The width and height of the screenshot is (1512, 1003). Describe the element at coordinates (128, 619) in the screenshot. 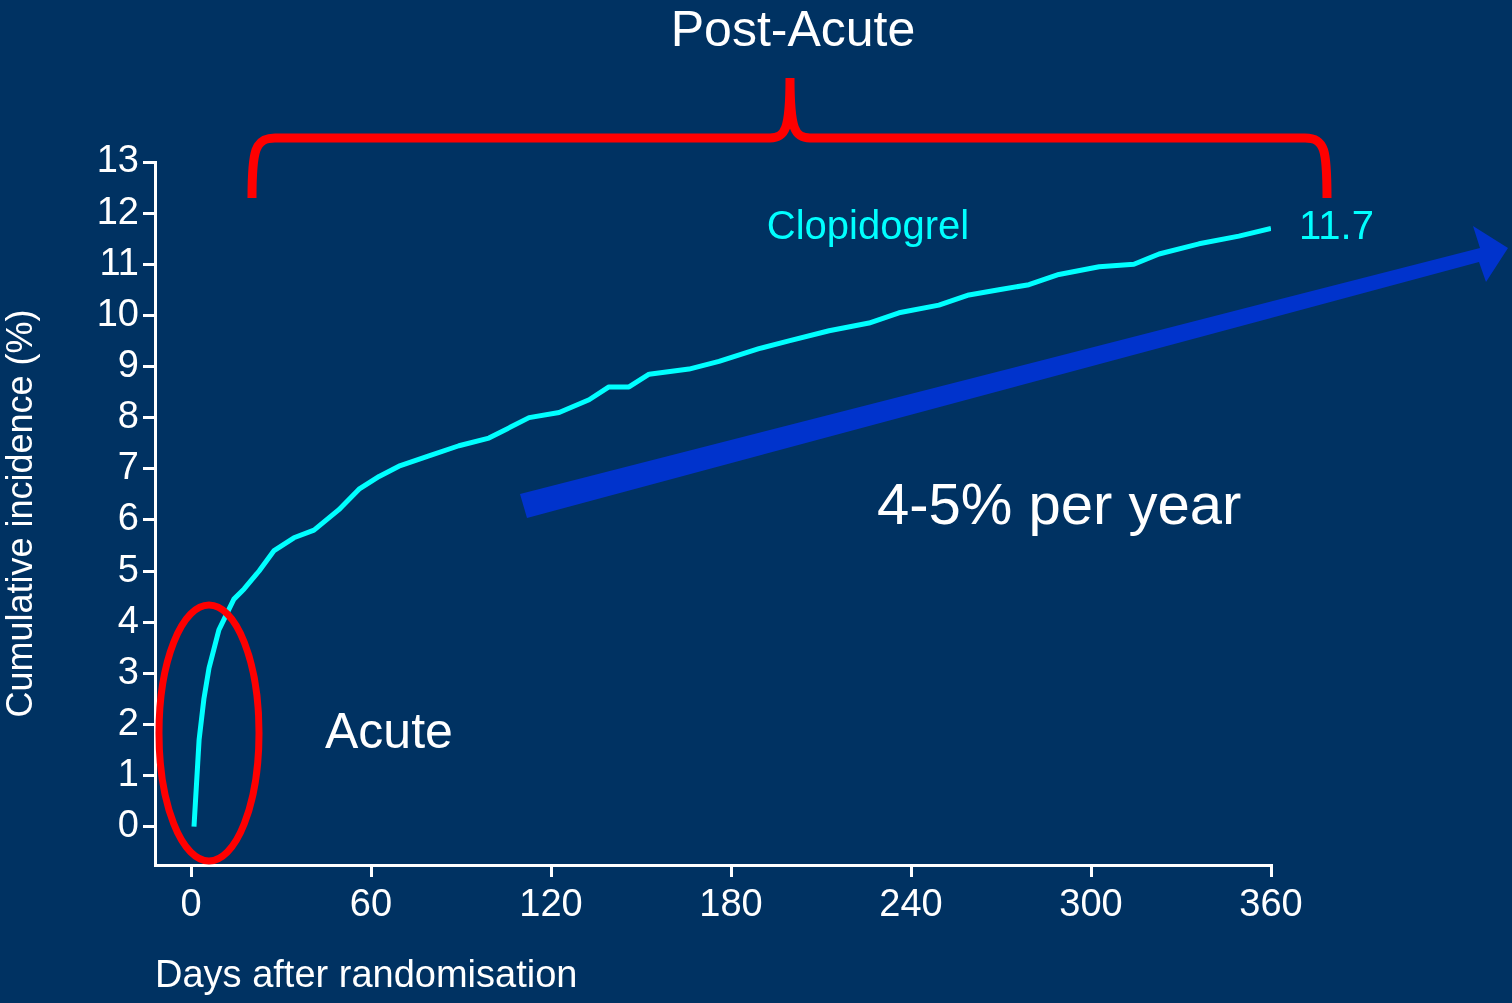

I see `y-tick-label: 4` at that location.